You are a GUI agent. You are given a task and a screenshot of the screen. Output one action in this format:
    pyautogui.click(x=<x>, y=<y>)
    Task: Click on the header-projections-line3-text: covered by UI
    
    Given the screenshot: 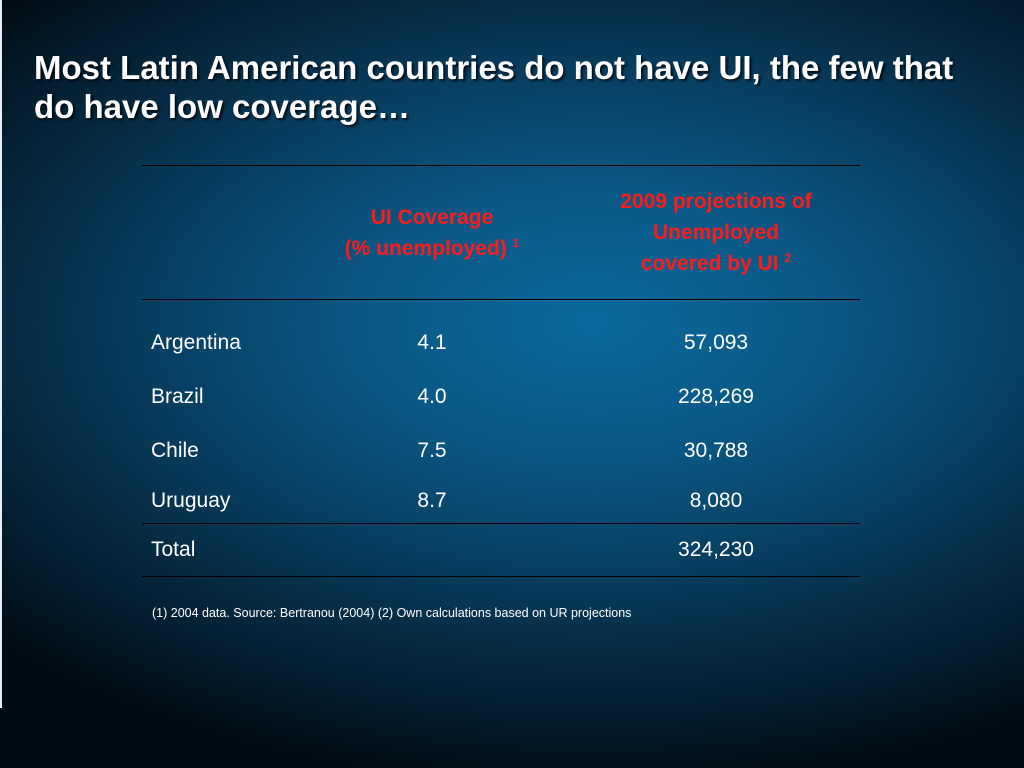 What is the action you would take?
    pyautogui.click(x=709, y=263)
    